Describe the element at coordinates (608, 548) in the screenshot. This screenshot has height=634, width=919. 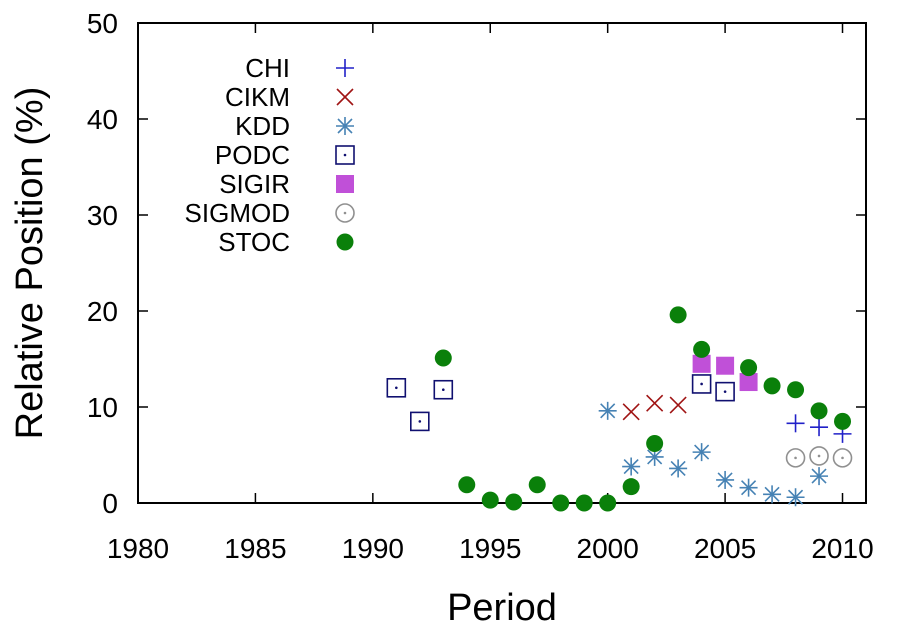
I see `x-tick-label: 2000` at that location.